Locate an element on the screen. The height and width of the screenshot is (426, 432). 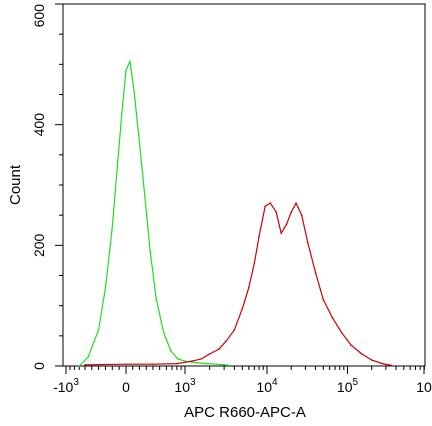
x-tick-label: 10 is located at coordinates (424, 387).